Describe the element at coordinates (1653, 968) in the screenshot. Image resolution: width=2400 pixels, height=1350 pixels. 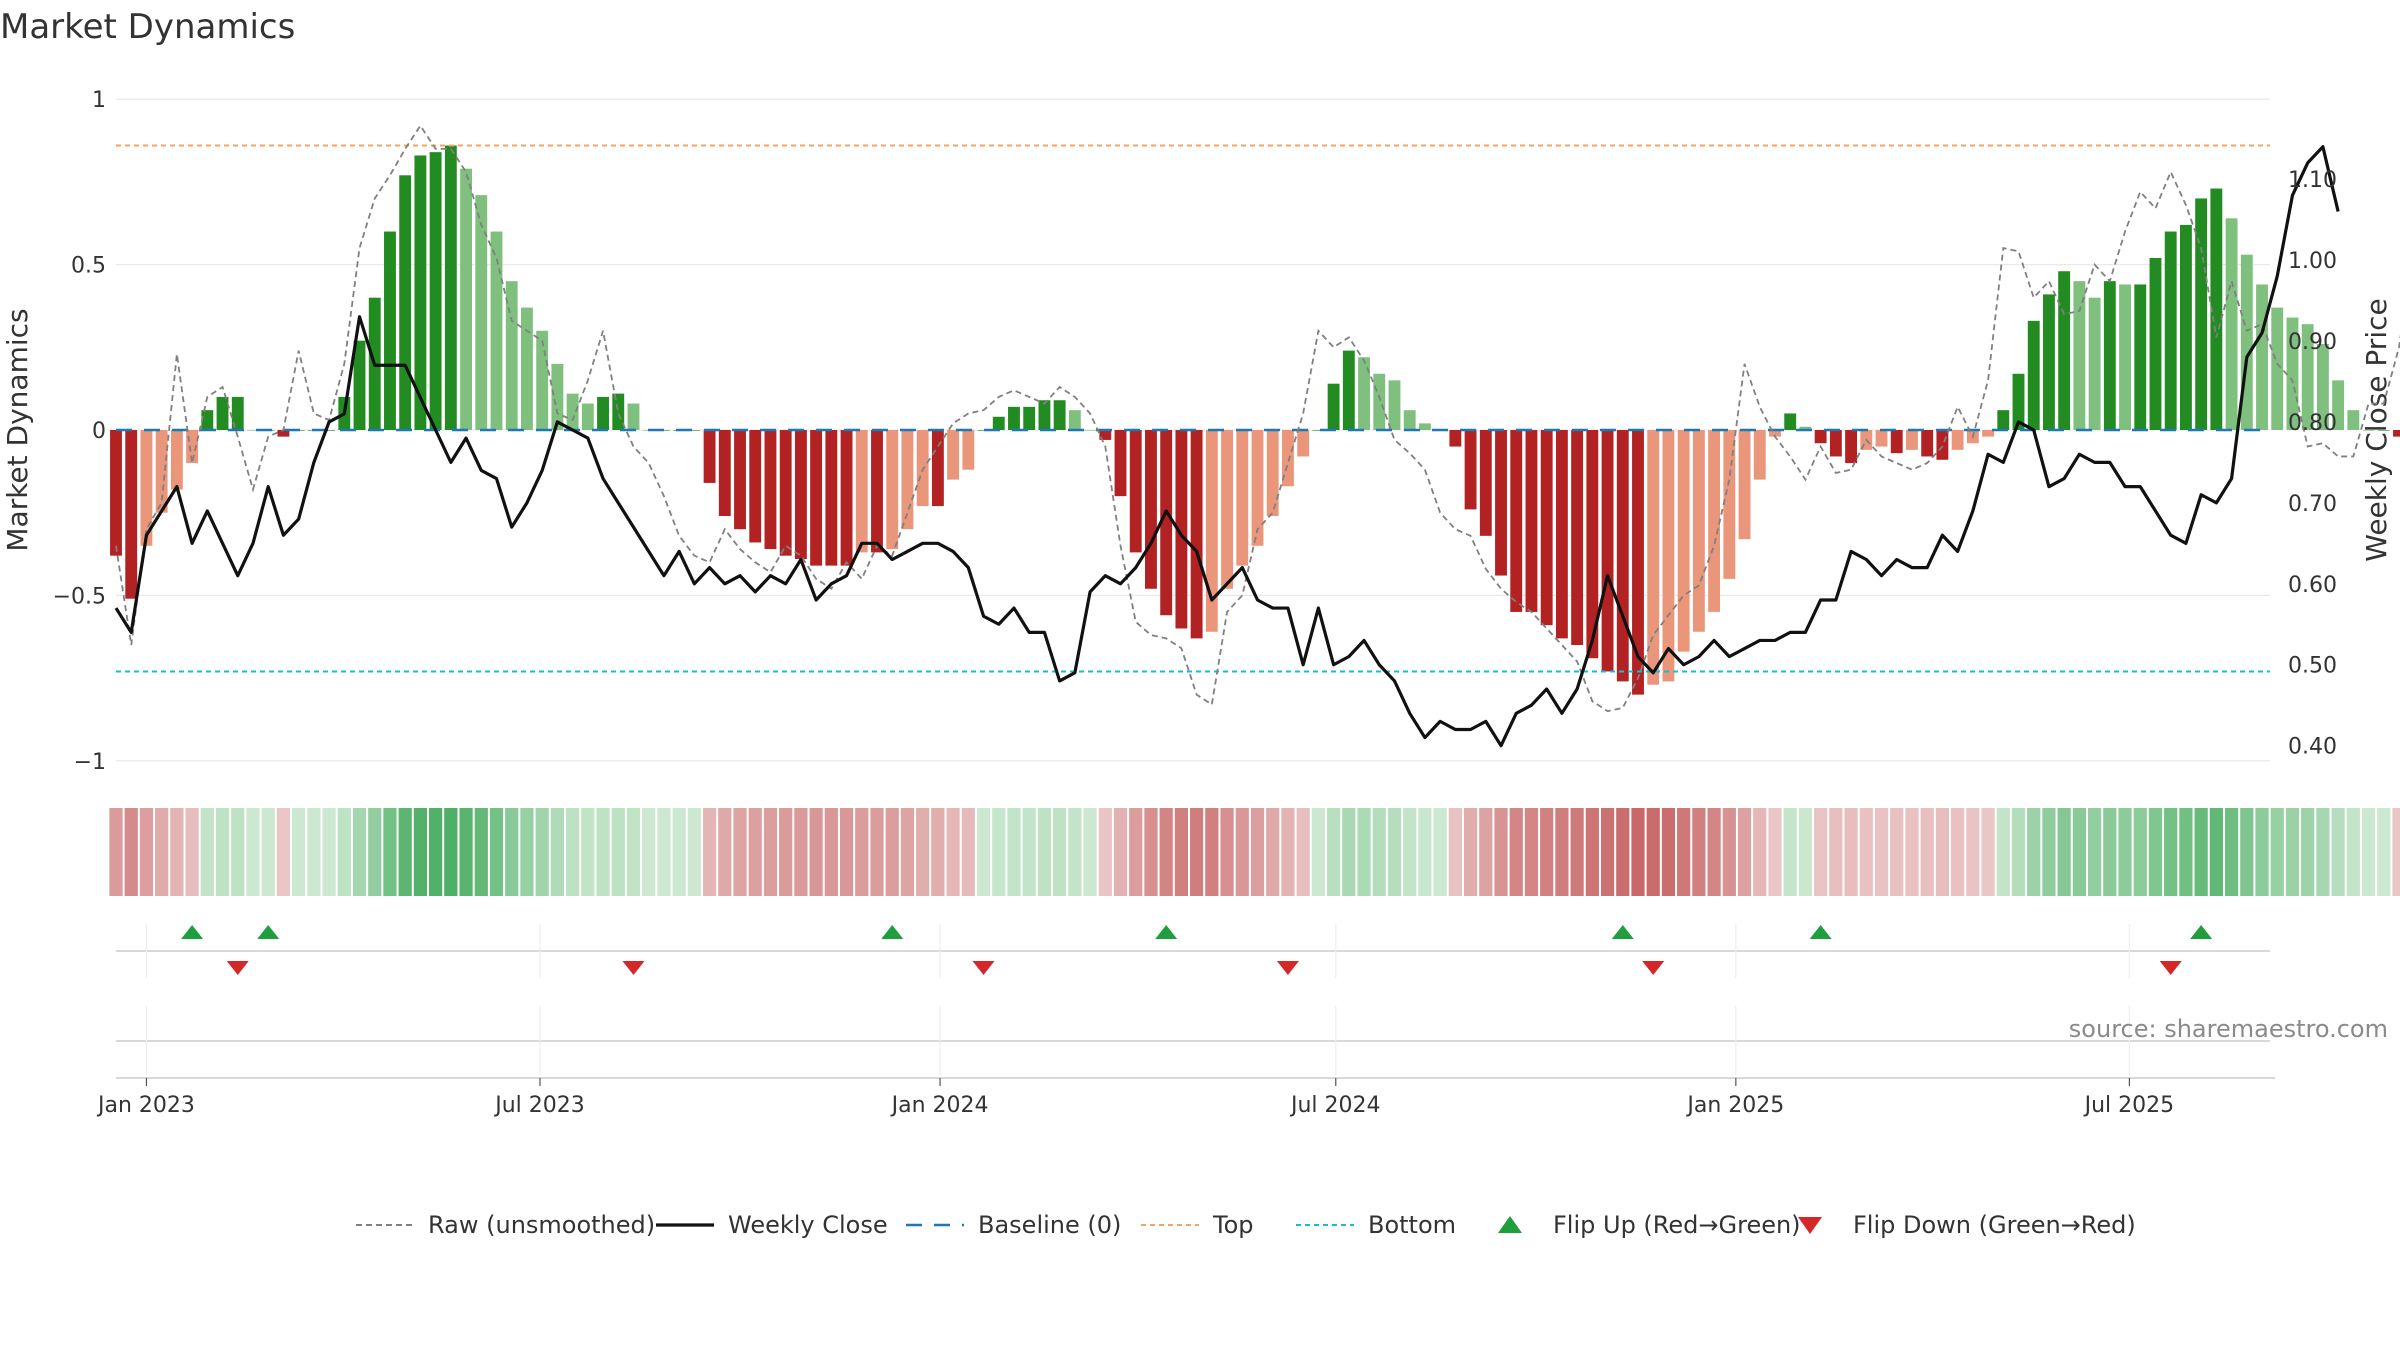
I see `flip-down-marker` at that location.